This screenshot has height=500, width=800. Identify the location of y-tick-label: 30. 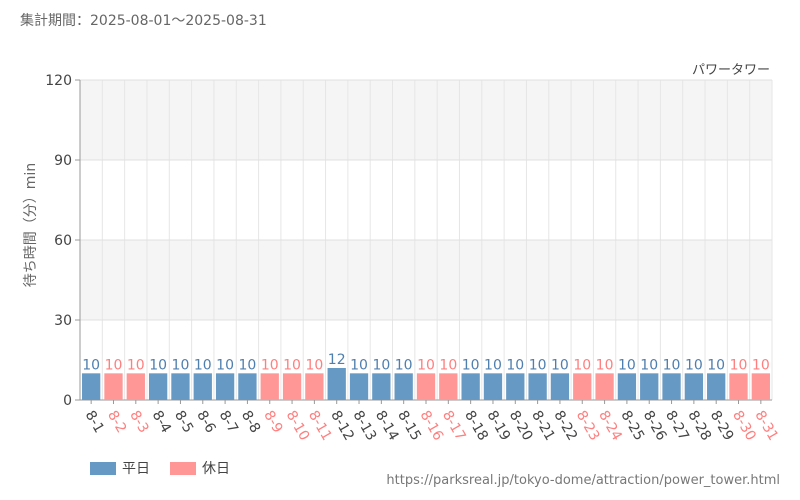
(63, 321).